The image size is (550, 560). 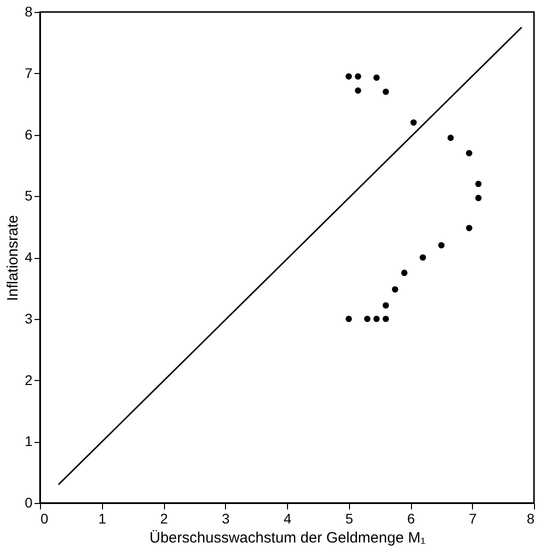 What do you see at coordinates (28, 441) in the screenshot?
I see `y-tick-label: 1` at bounding box center [28, 441].